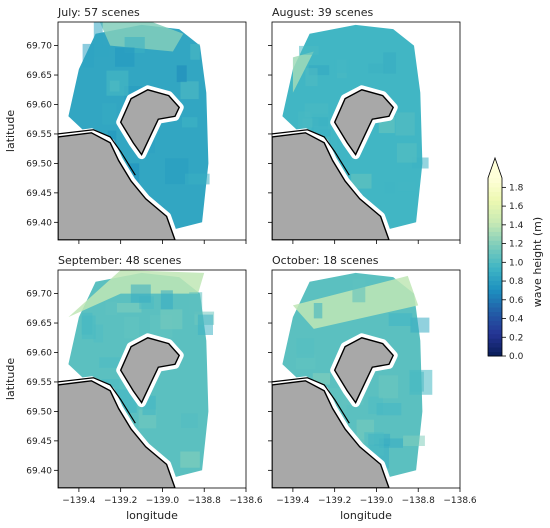  Describe the element at coordinates (120, 260) in the screenshot. I see `panel-title: September: 48 scenes` at that location.